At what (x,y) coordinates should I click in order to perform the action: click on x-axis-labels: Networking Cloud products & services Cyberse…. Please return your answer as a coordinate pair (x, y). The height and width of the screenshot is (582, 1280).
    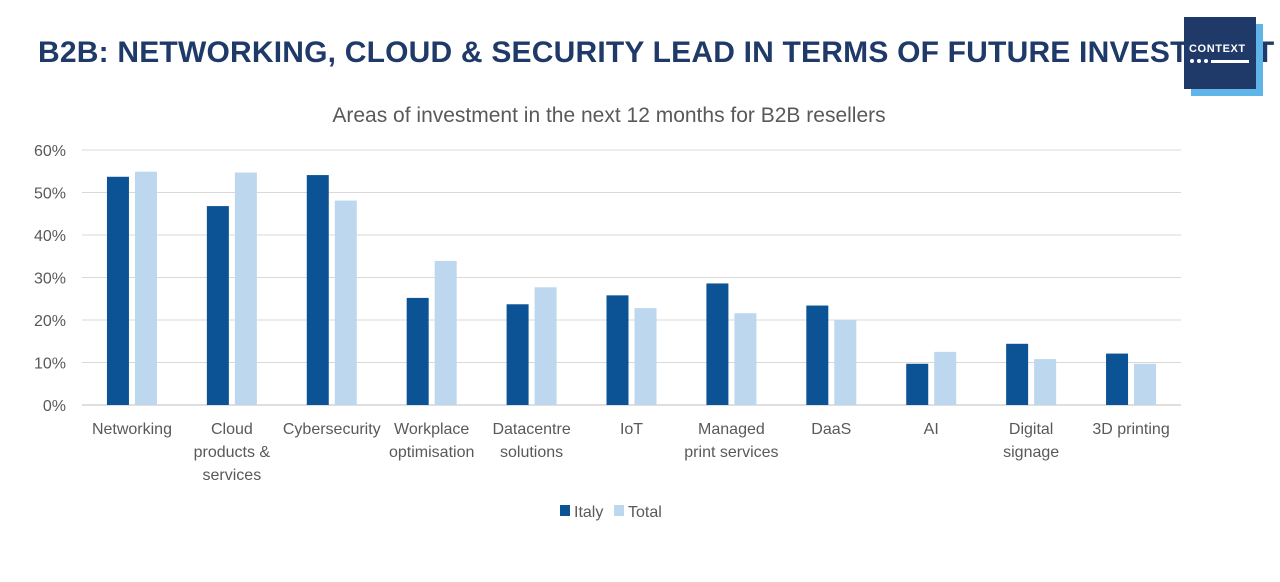
    Looking at the image, I should click on (631, 452).